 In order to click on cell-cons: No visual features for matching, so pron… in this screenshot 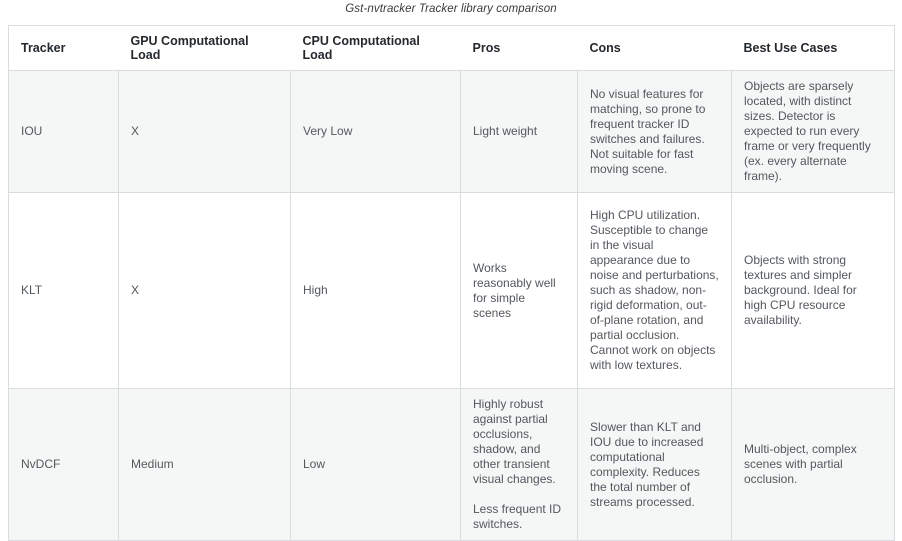, I will do `click(654, 131)`.